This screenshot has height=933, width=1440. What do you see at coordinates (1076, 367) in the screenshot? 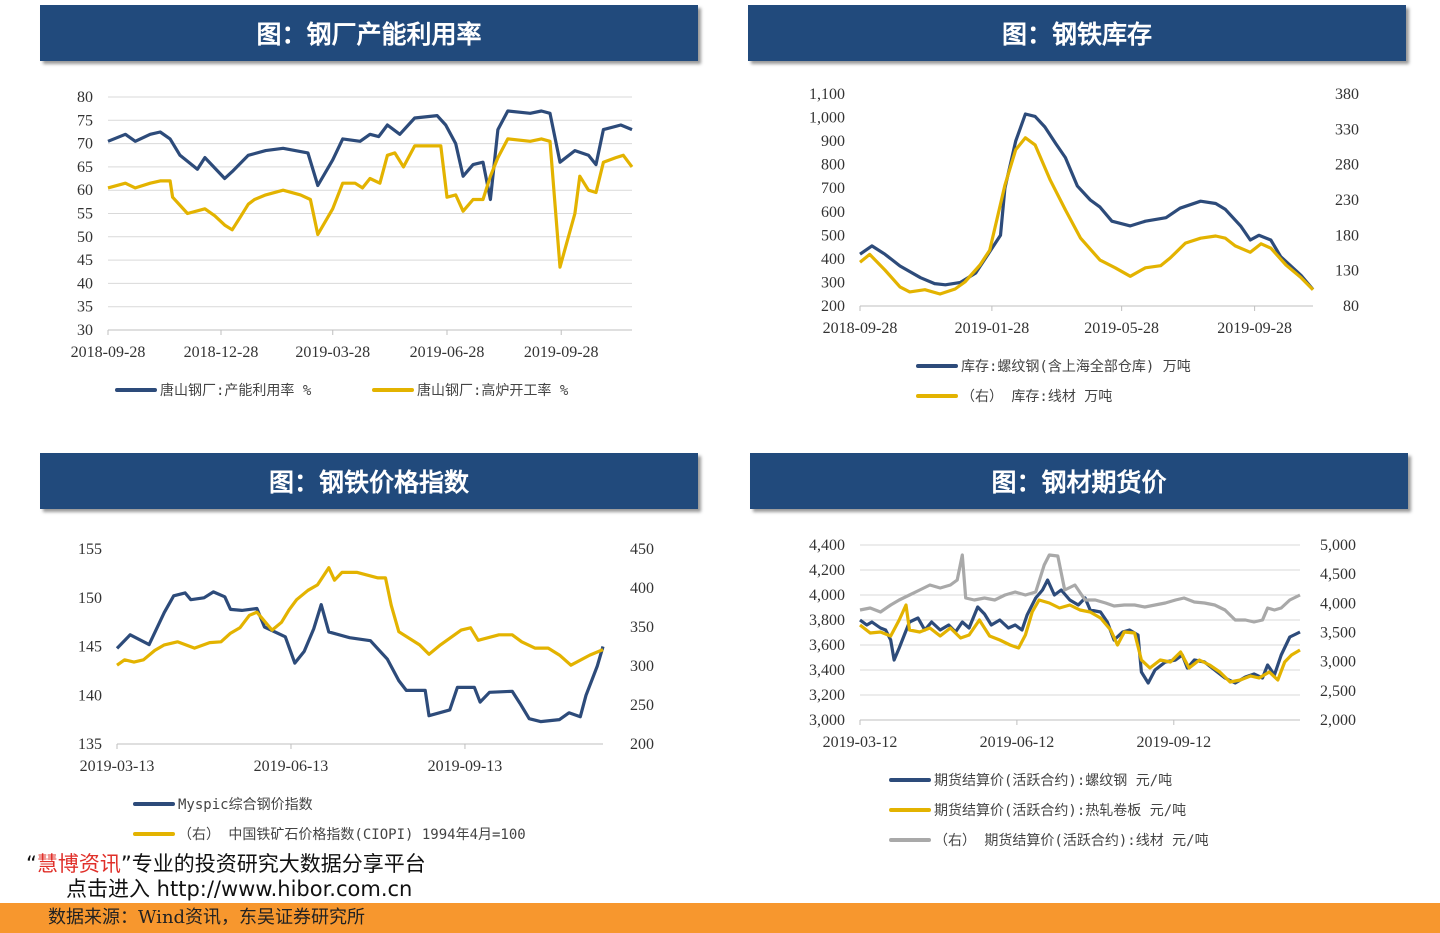
I see `legend-label: 库存:螺纹钢(含上海全部仓库) 万吨` at bounding box center [1076, 367].